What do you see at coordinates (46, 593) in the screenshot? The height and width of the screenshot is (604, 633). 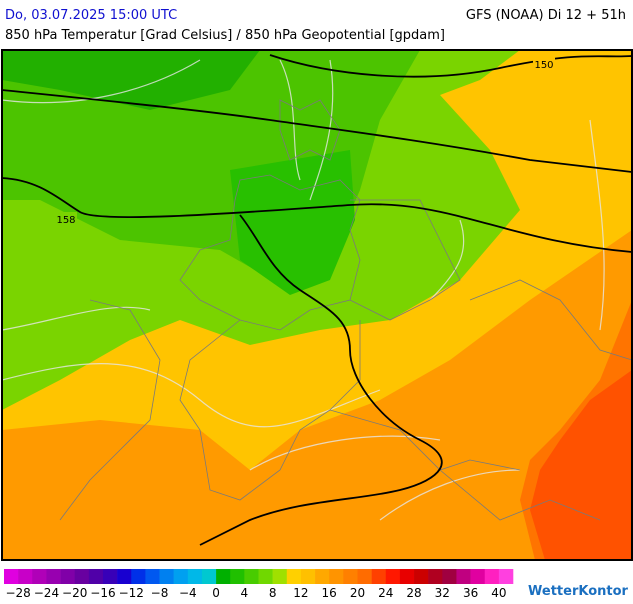 I see `colorbar-label: −24` at bounding box center [46, 593].